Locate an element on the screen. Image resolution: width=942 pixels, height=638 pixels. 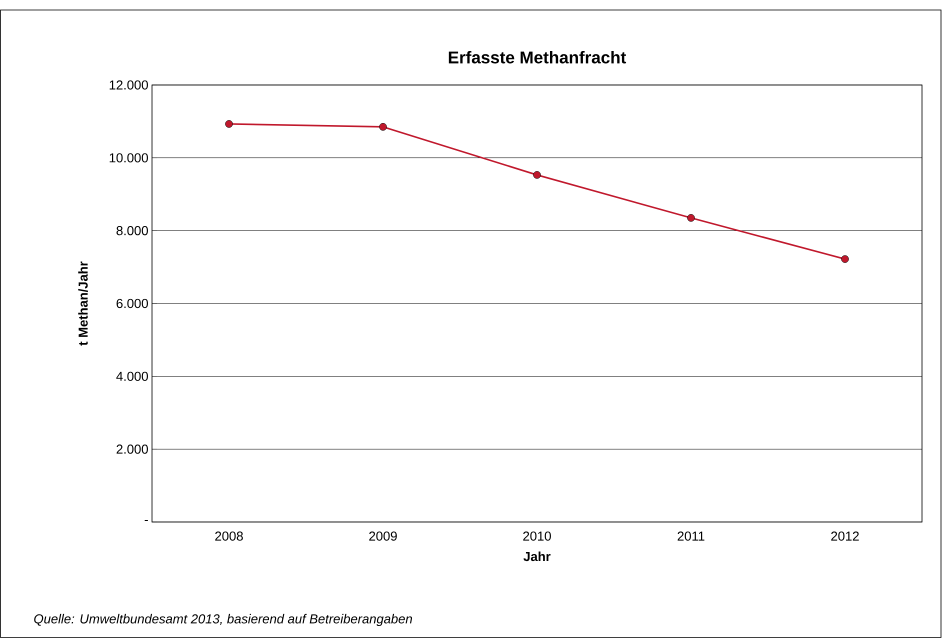
x-tick-label: 2008 is located at coordinates (229, 536).